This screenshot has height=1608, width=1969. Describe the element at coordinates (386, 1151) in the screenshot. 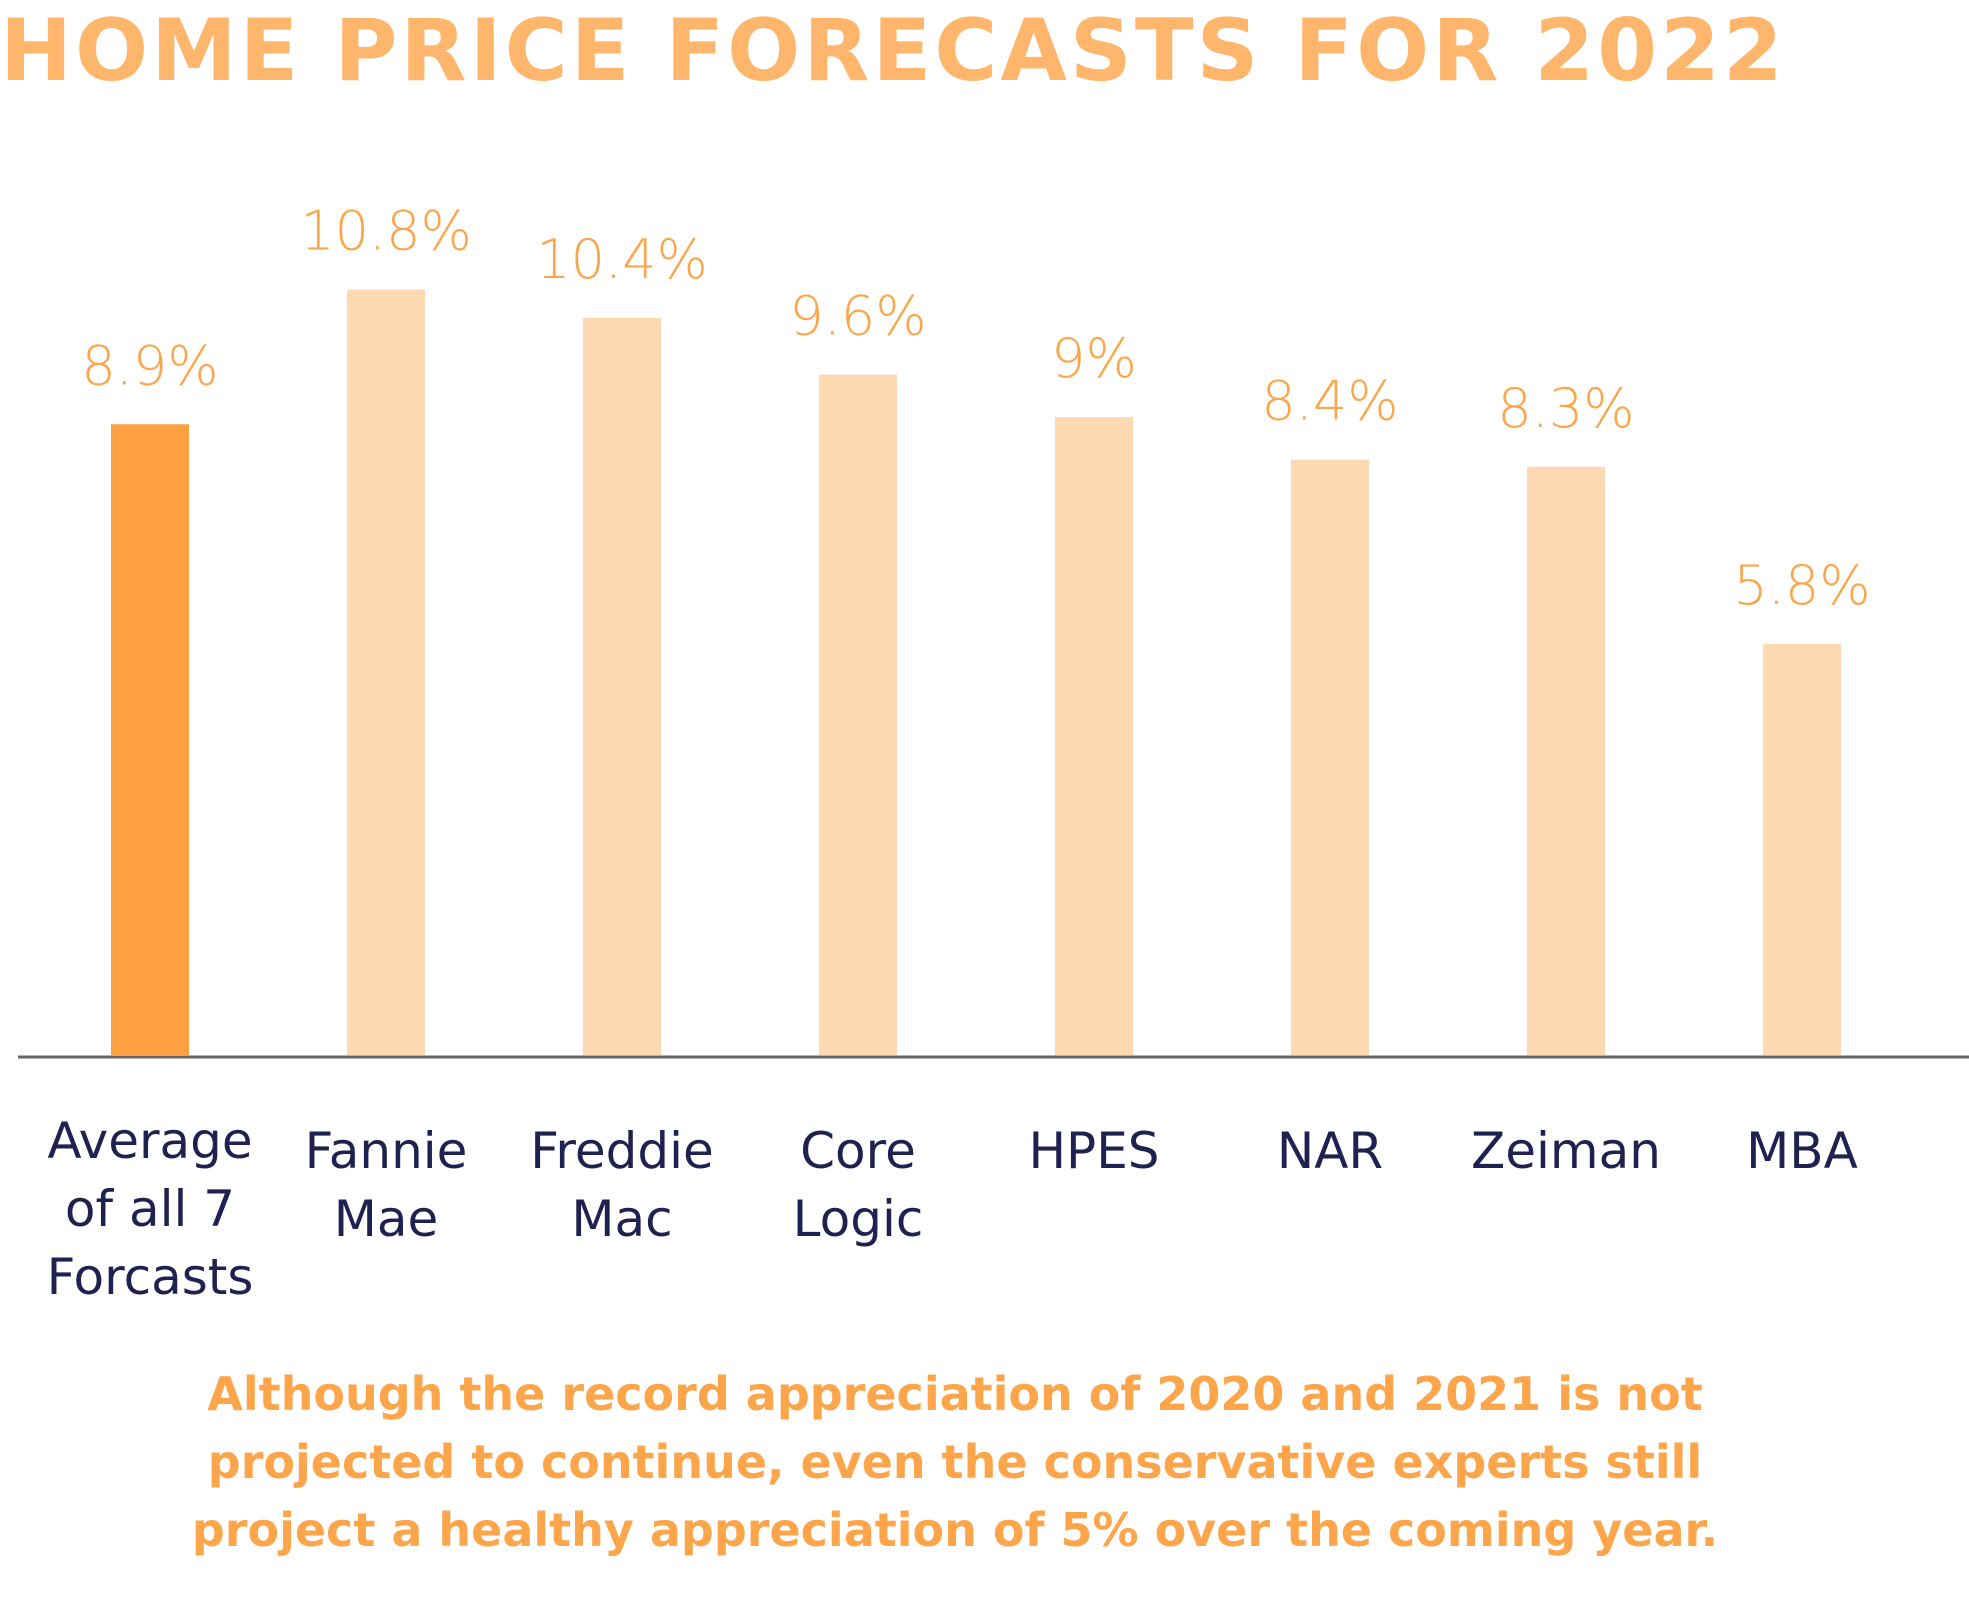

I see `category-label: Fannie` at that location.